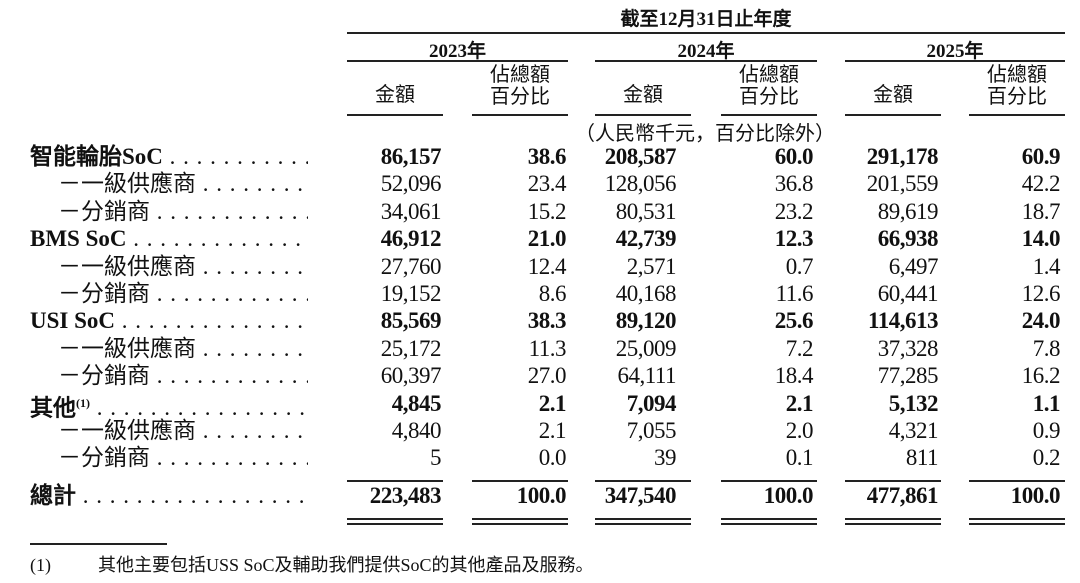  I want to click on percentage-cell: 18.4, so click(794, 376).